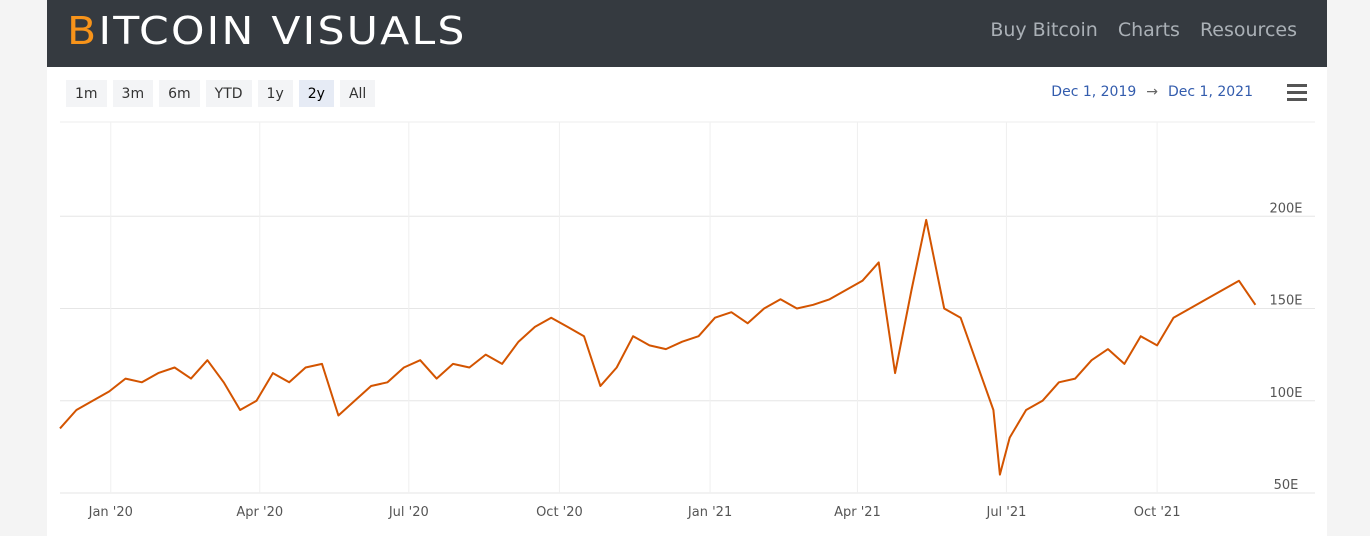  Describe the element at coordinates (559, 512) in the screenshot. I see `x-tick-label: Oct '20` at that location.